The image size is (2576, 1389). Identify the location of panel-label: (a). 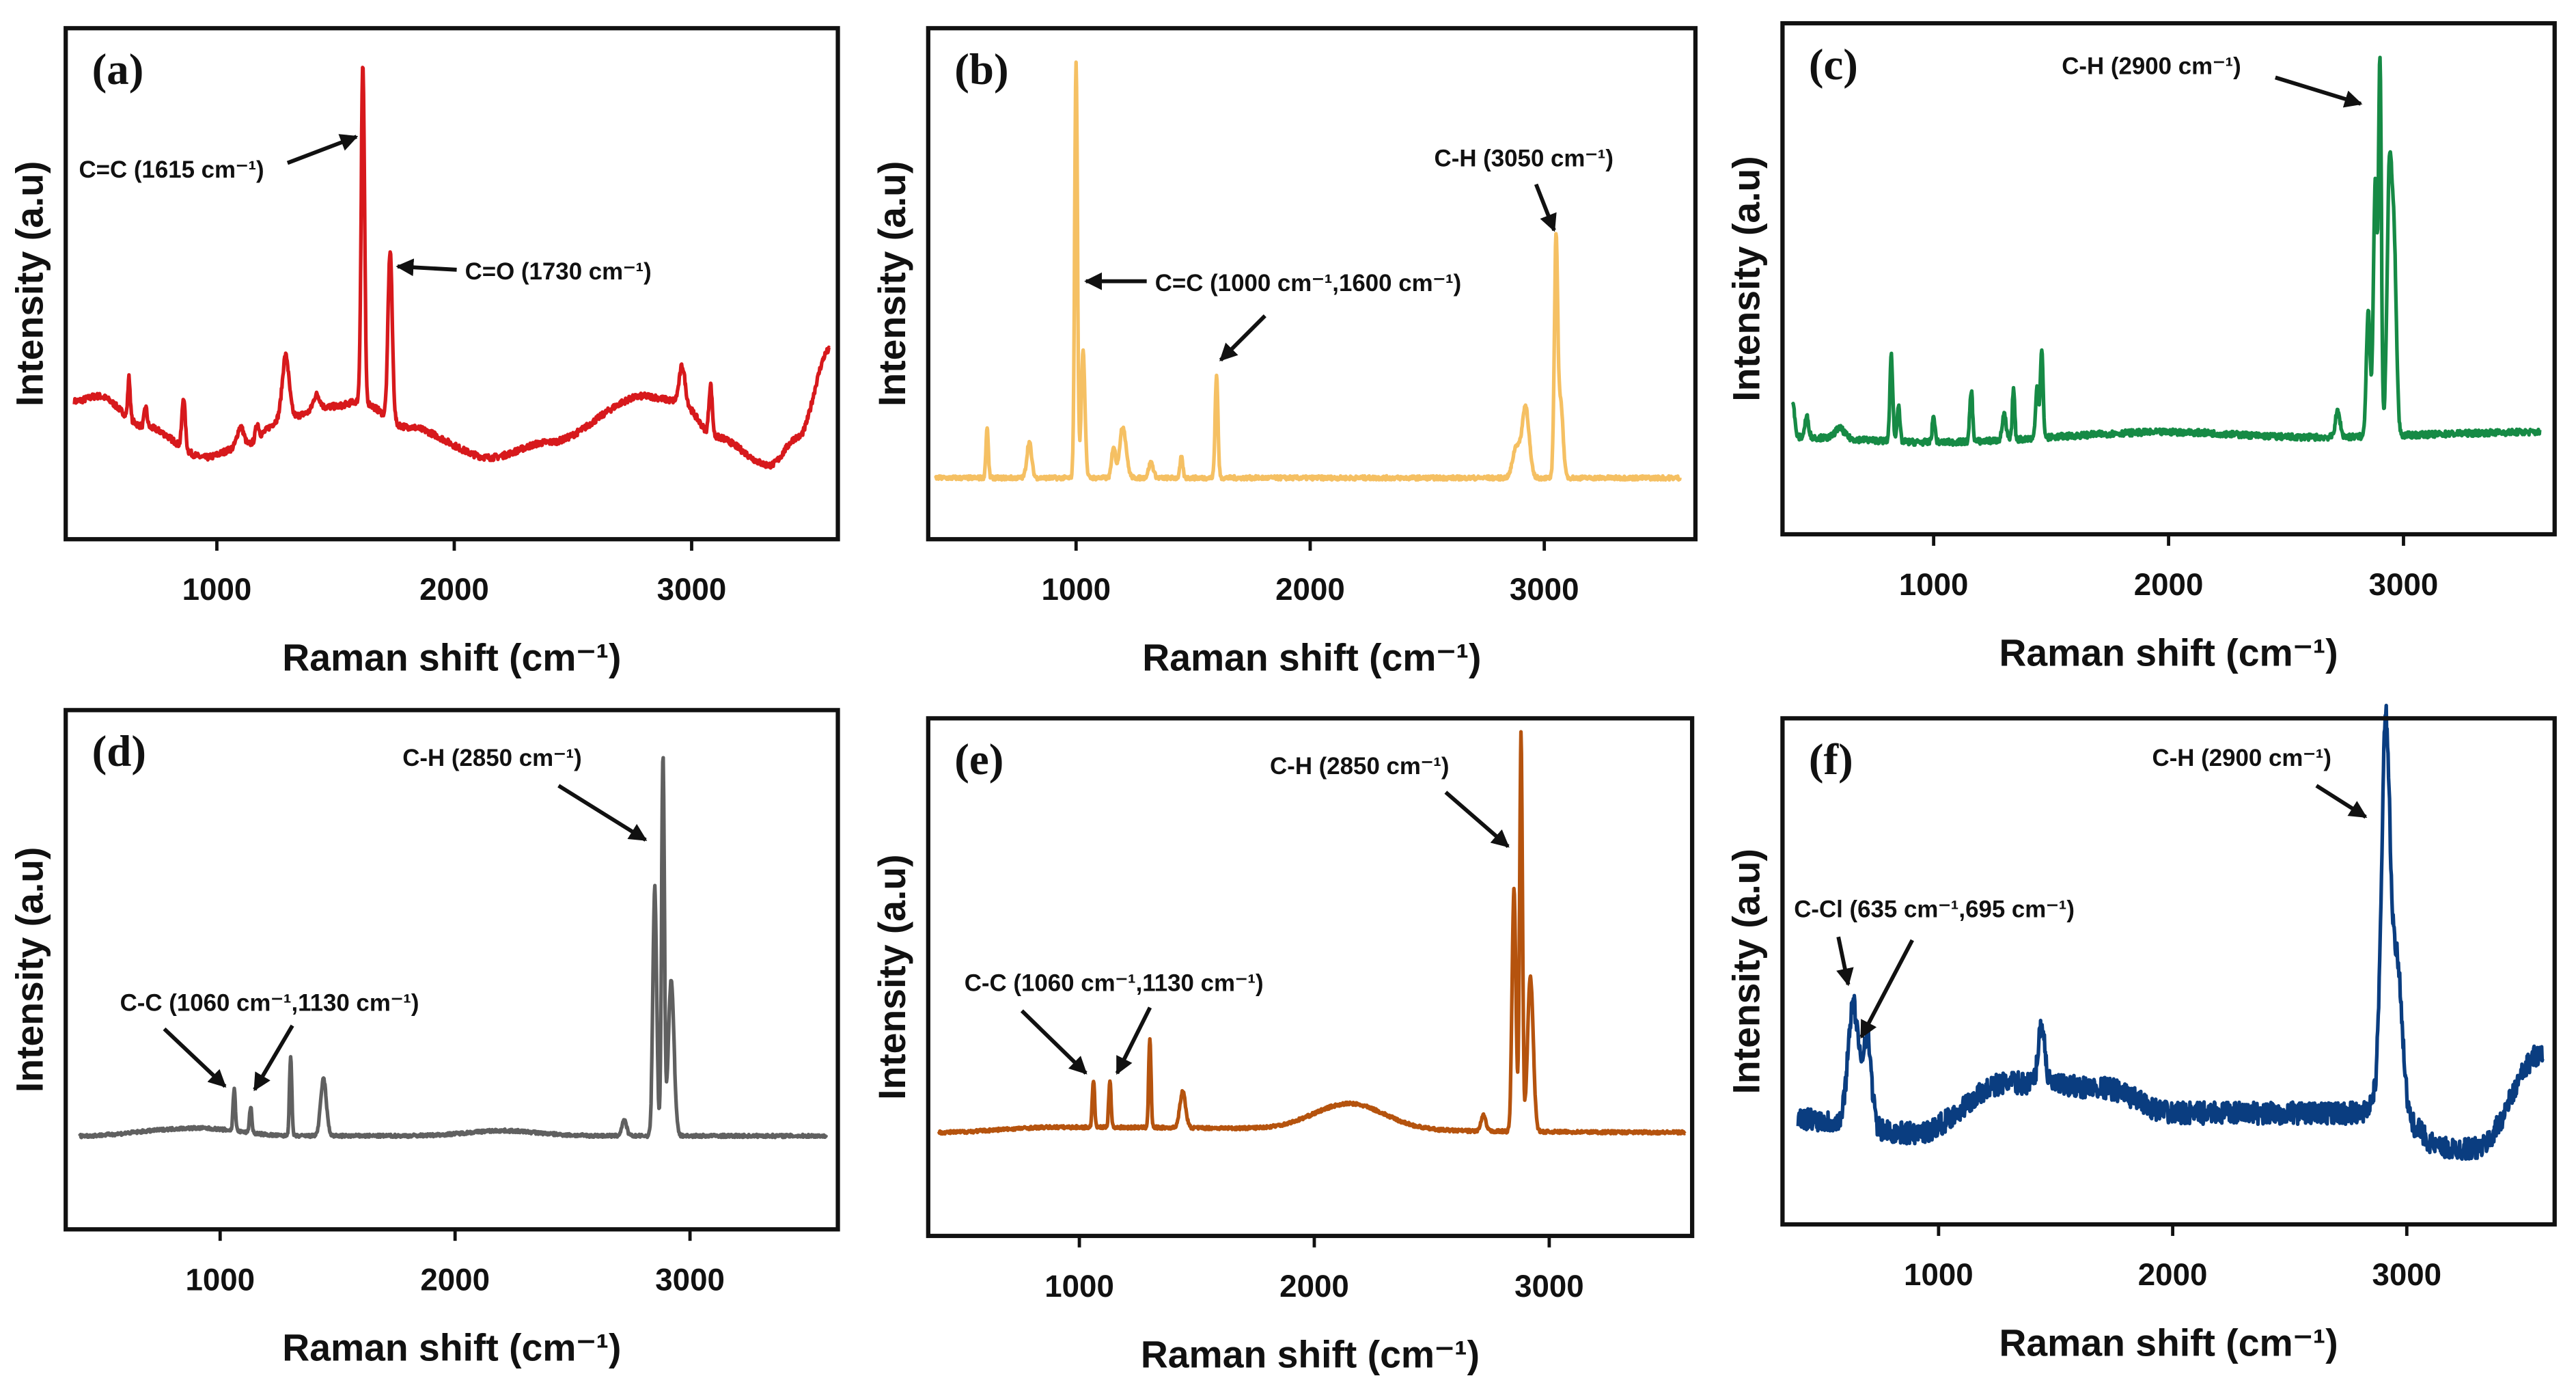
(118, 69).